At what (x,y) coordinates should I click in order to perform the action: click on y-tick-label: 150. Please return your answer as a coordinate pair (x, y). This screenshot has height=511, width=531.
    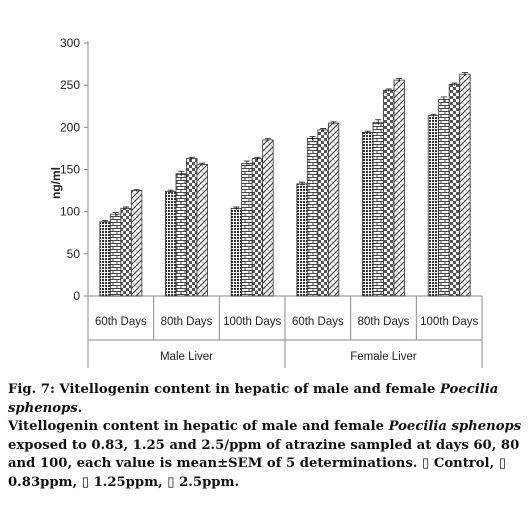
    Looking at the image, I should click on (70, 170).